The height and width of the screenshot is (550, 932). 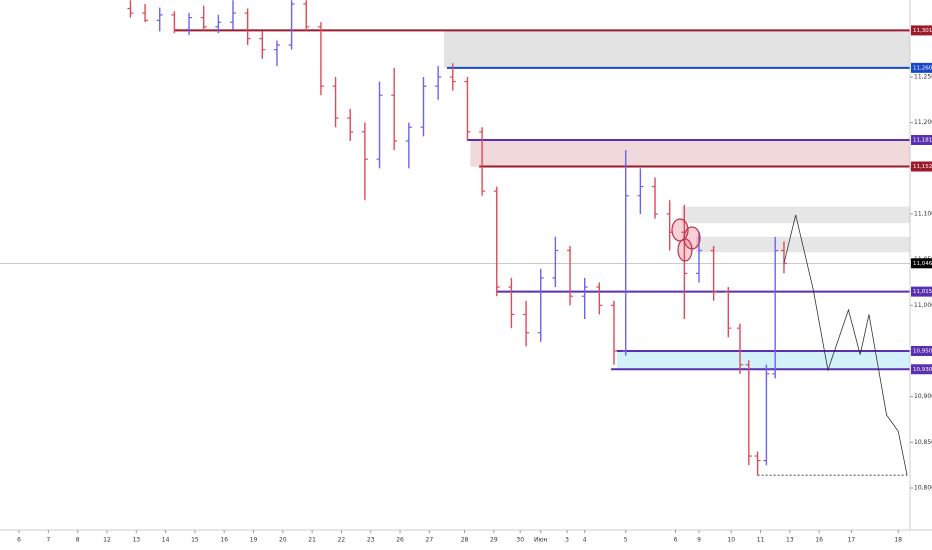 I want to click on x-tick-label: Июн, so click(x=541, y=540).